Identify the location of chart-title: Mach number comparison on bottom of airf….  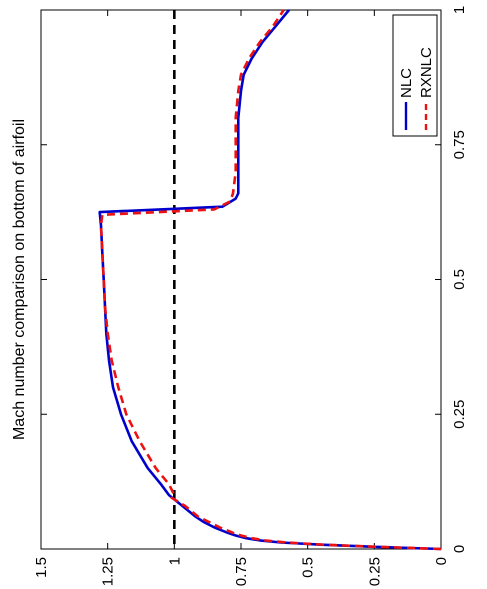
(19, 279).